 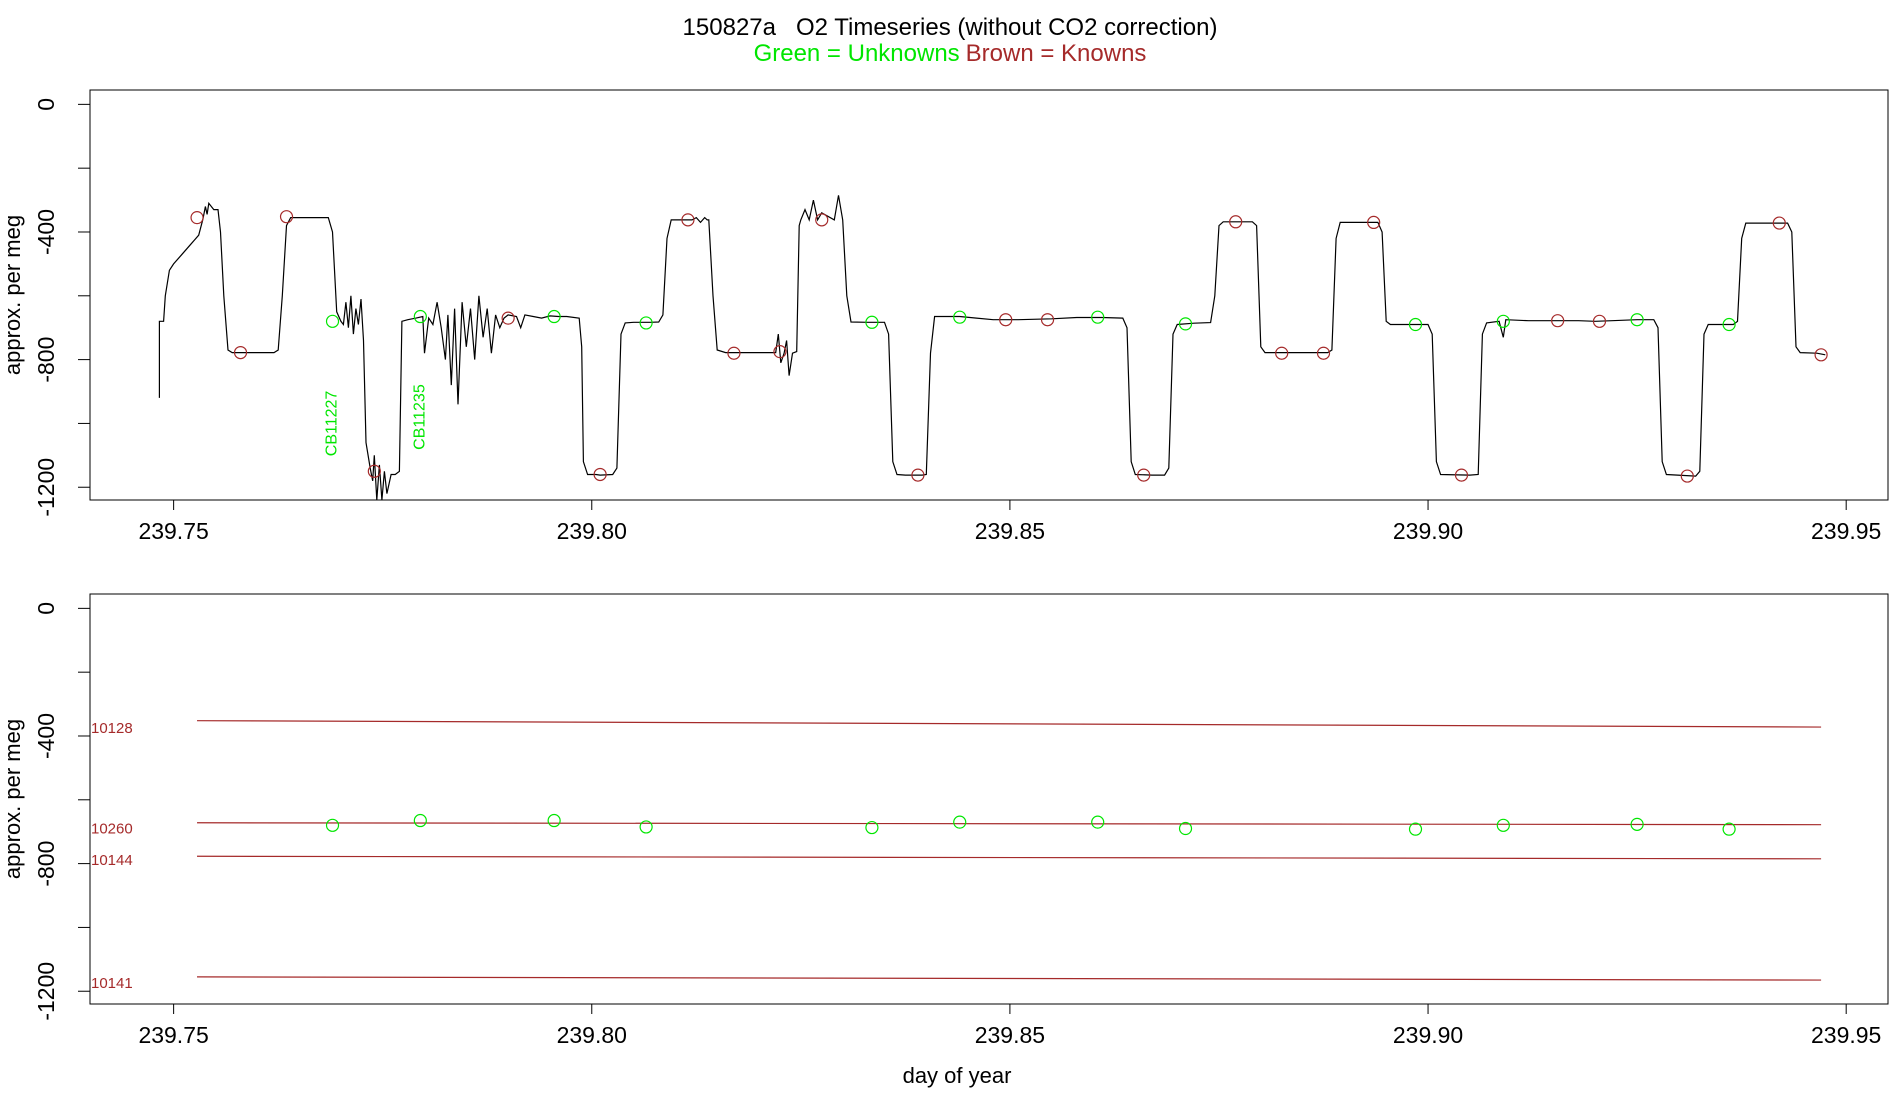 What do you see at coordinates (112, 728) in the screenshot?
I see `reference-label: 10128` at bounding box center [112, 728].